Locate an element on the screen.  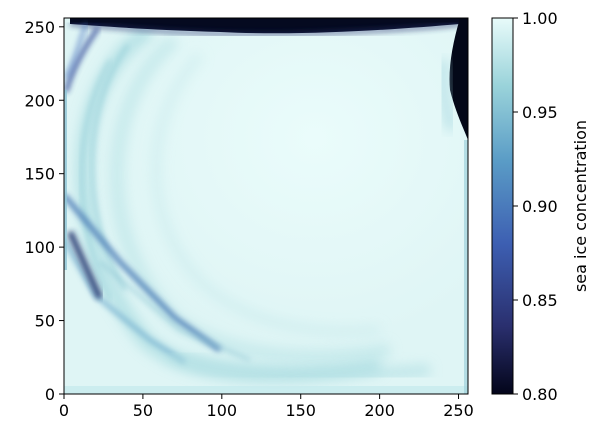
left-edge-band is located at coordinates (65, 180).